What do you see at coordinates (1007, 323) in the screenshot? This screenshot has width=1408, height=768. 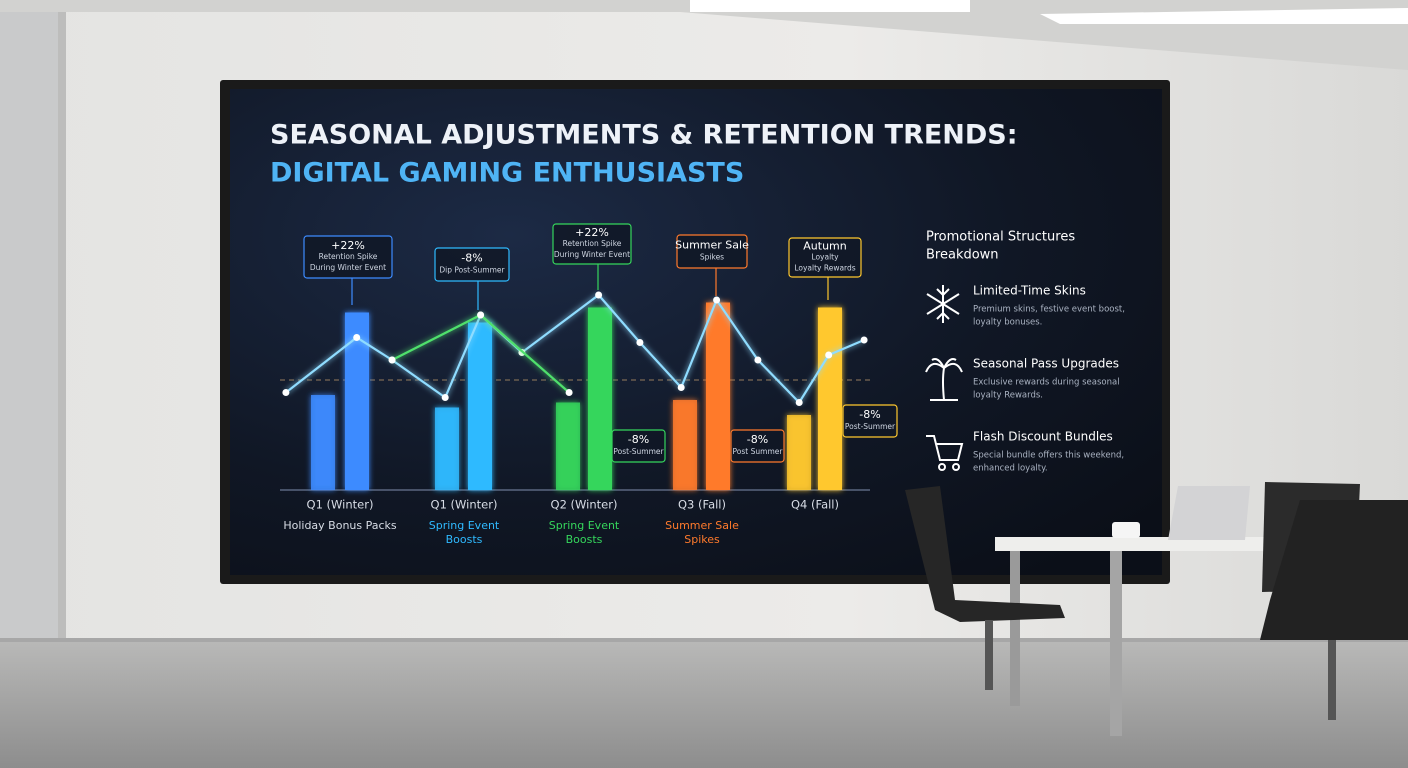 I see `item-text: loyalty bonuses.` at bounding box center [1007, 323].